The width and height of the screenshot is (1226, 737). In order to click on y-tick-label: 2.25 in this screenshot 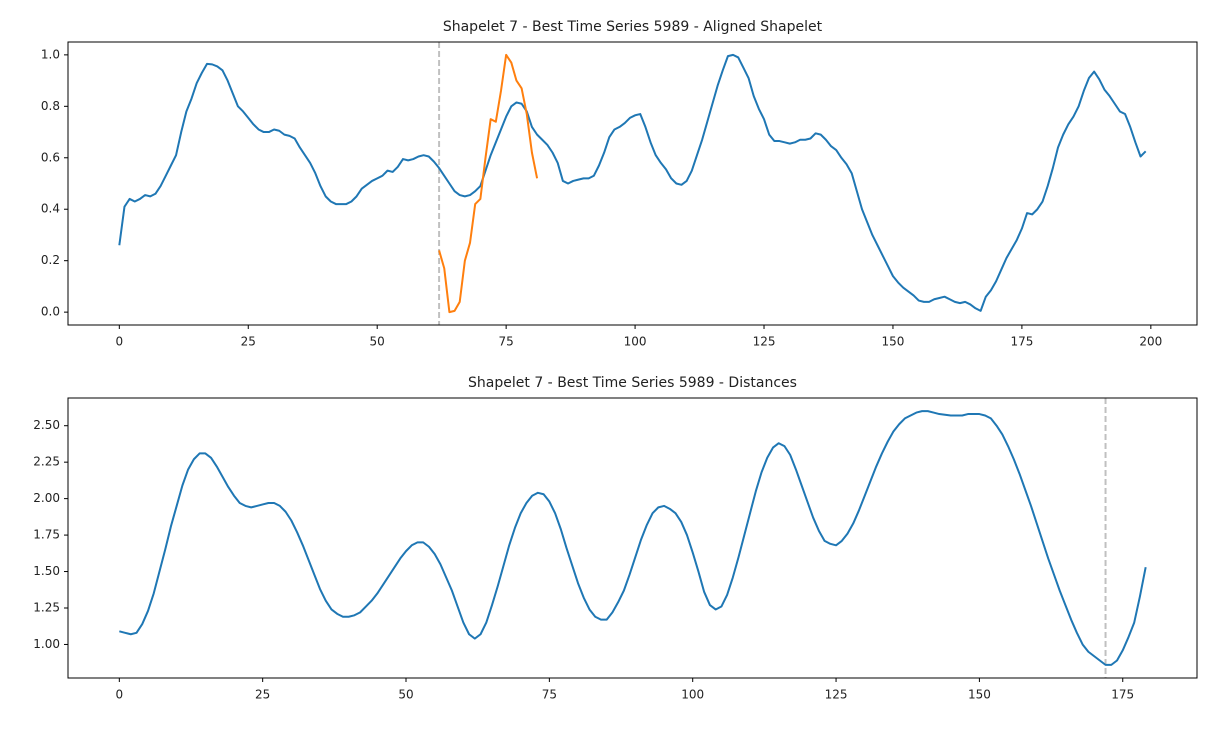, I will do `click(46, 462)`.